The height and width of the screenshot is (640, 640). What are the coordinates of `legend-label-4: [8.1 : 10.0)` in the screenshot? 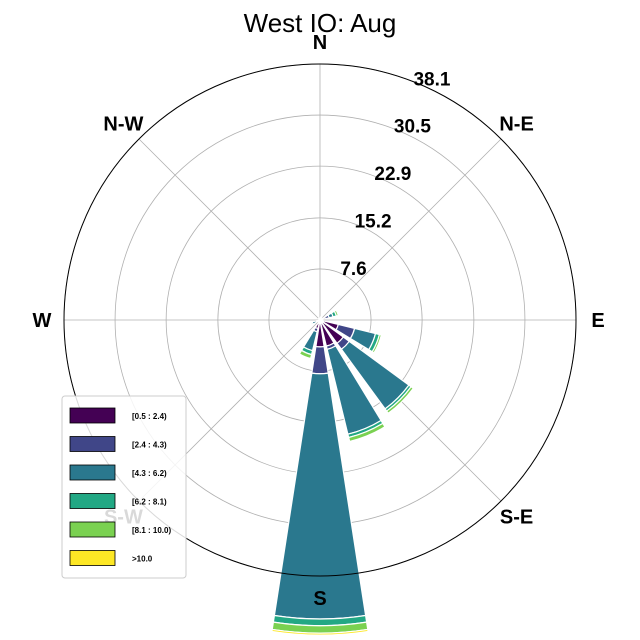 It's located at (151, 530).